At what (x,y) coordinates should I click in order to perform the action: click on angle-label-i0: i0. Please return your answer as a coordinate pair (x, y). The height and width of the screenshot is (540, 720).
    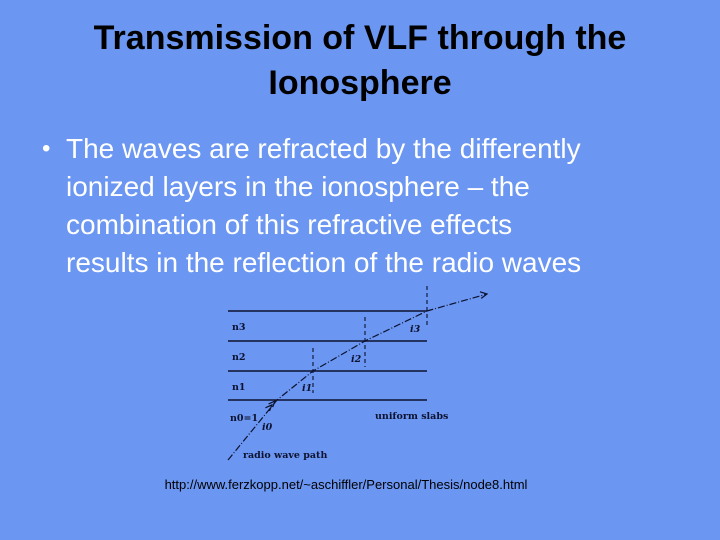
    Looking at the image, I should click on (267, 427).